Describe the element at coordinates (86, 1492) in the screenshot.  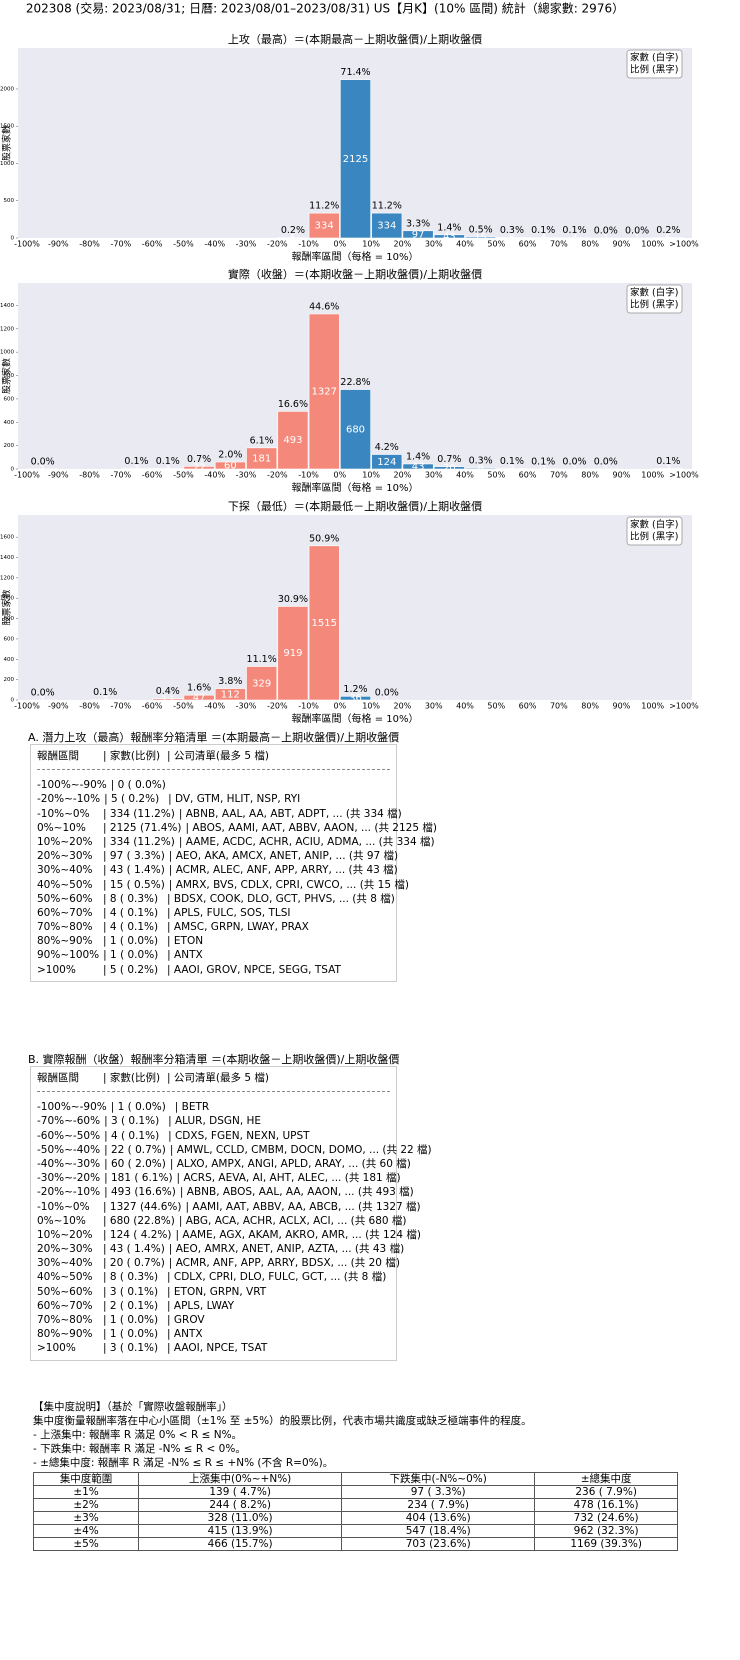
I see `cell: ±1%` at that location.